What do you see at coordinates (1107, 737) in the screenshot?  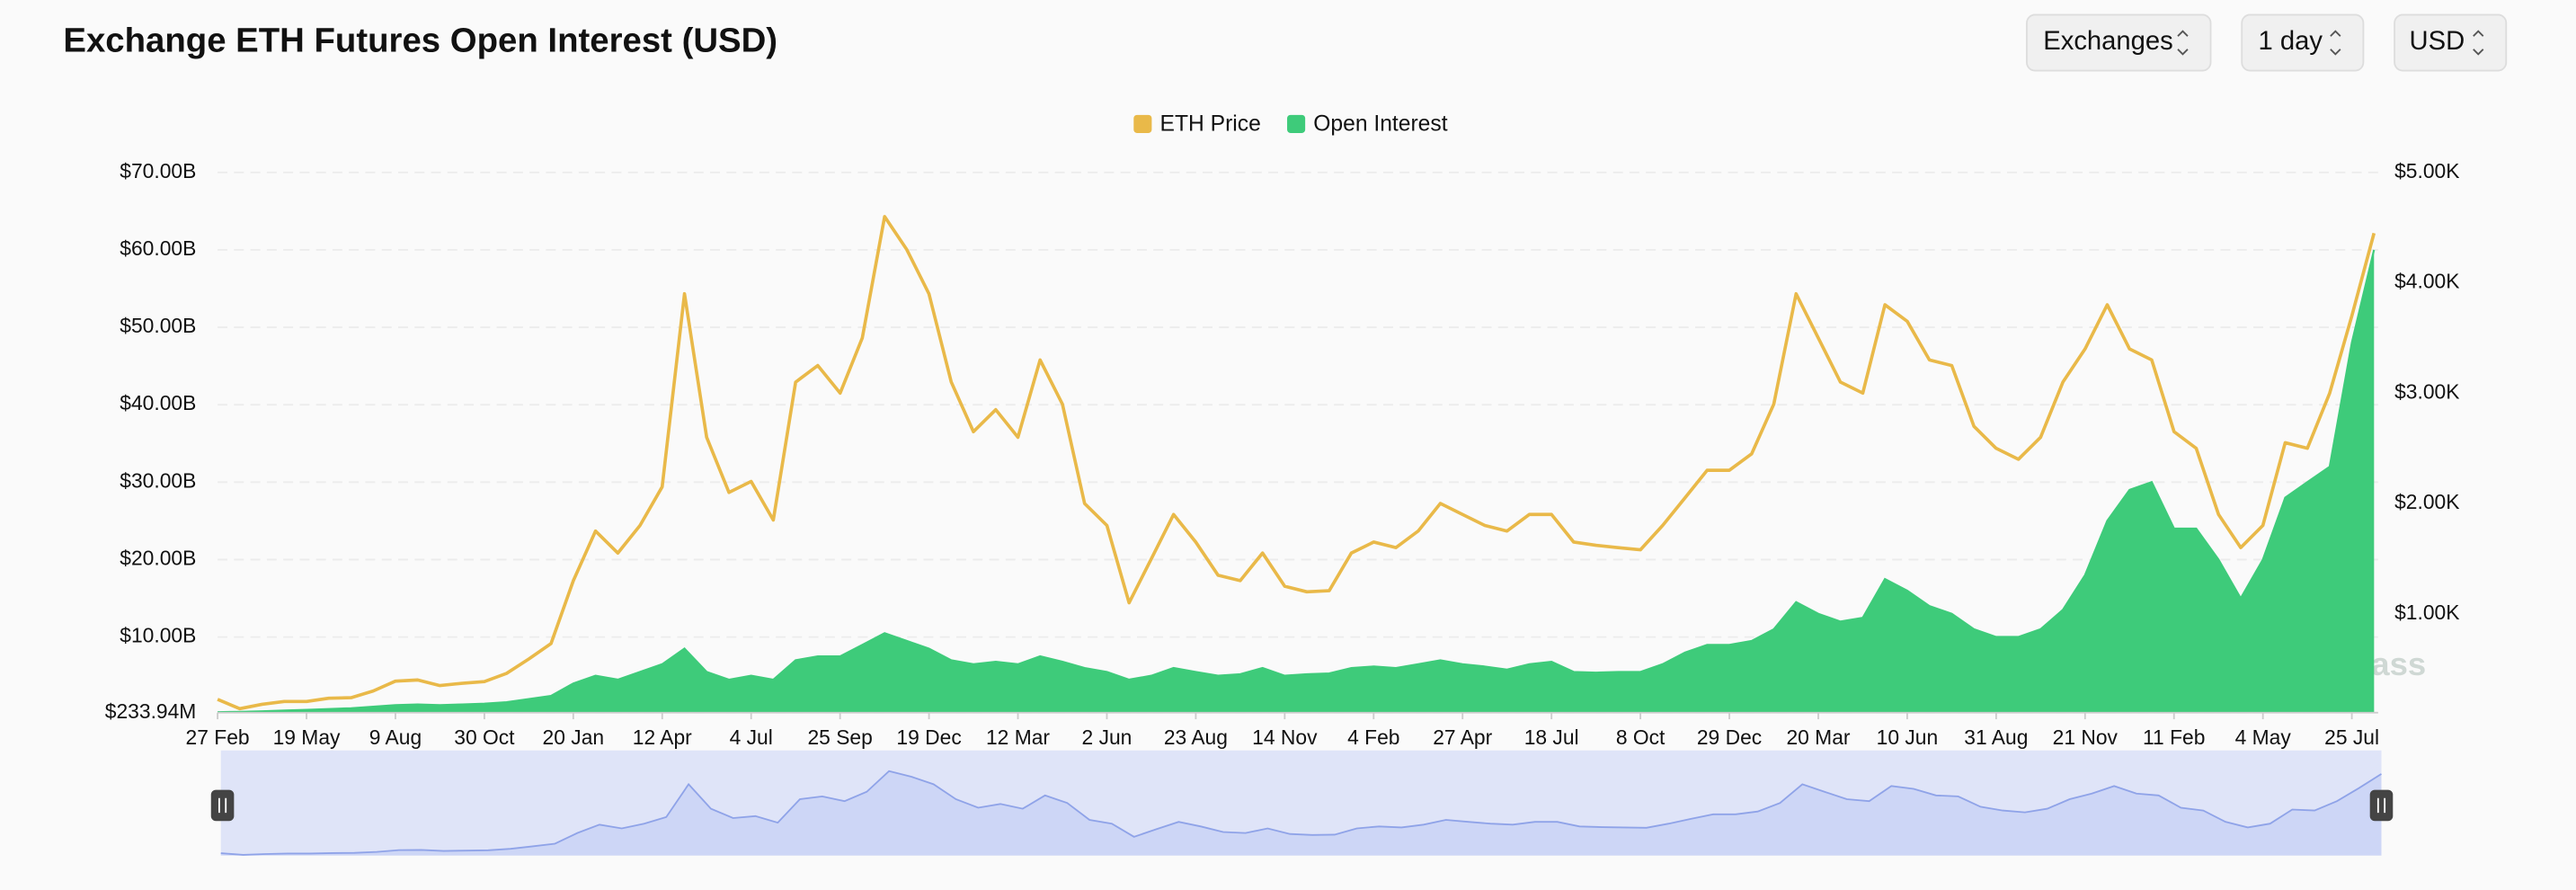 I see `x-tick-label: 2 Jun` at bounding box center [1107, 737].